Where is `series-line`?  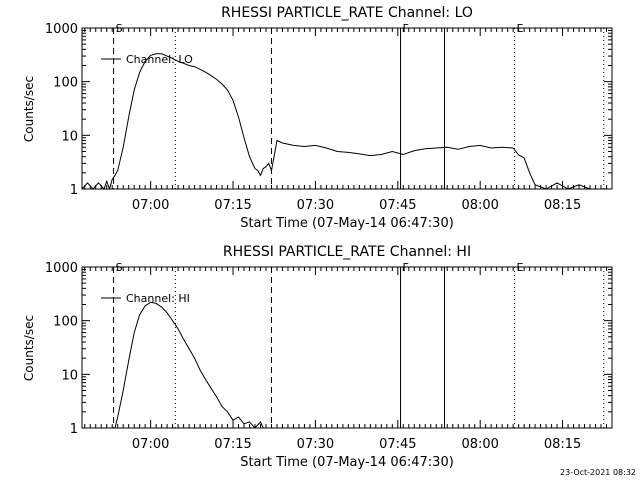 series-line is located at coordinates (189, 365).